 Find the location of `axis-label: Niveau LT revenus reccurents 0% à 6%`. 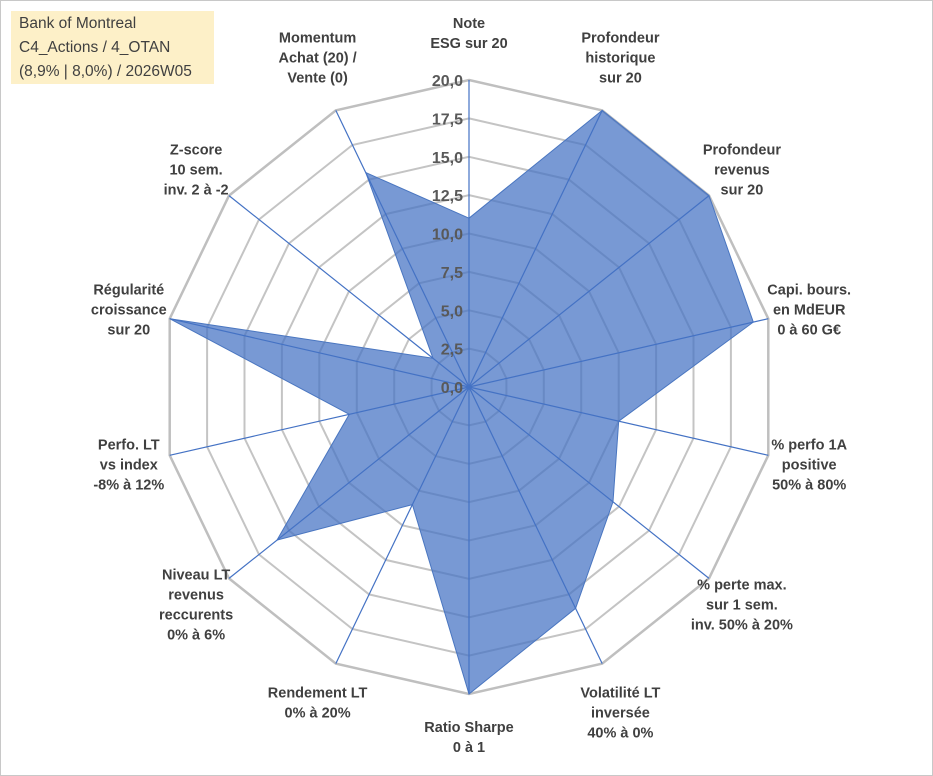

axis-label: Niveau LT revenus reccurents 0% à 6% is located at coordinates (196, 606).